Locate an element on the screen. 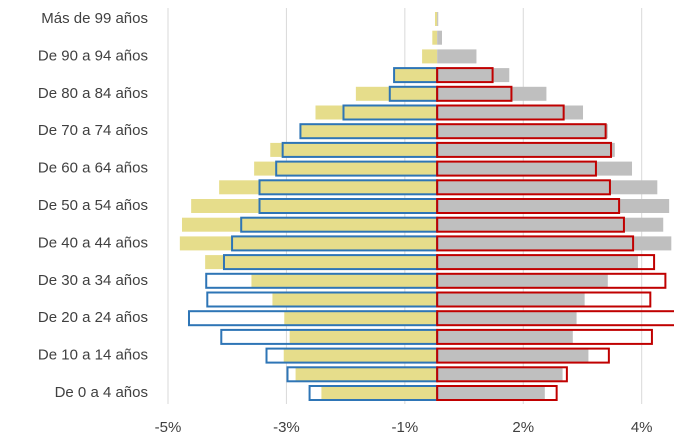  y-tick-label: De 50 a 54 años is located at coordinates (93, 205).